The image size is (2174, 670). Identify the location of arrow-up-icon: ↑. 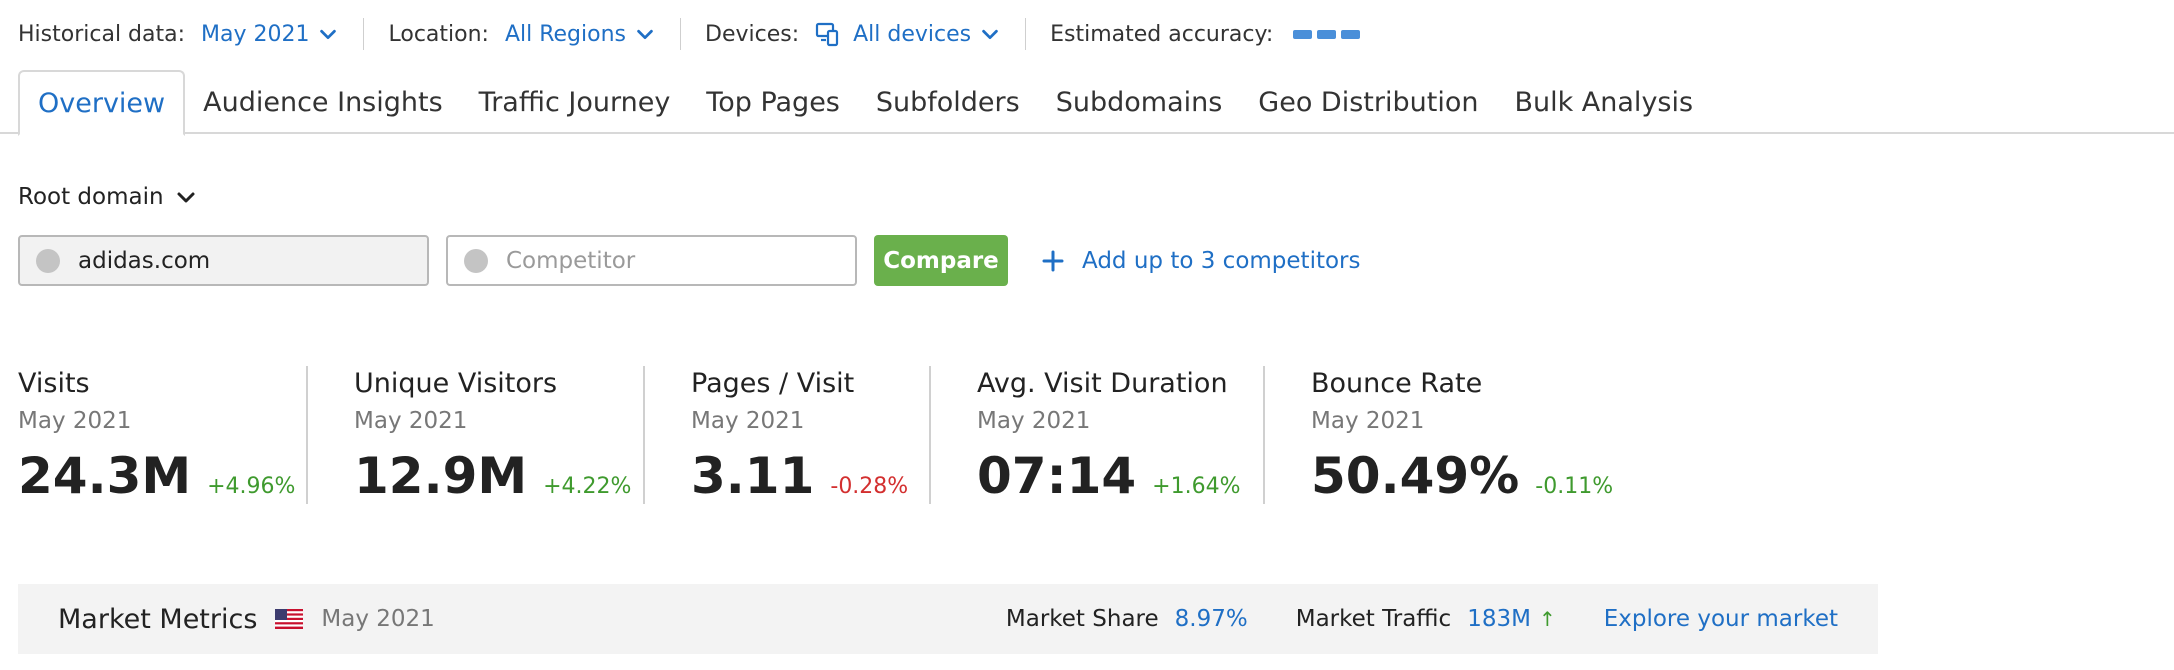
(1547, 619).